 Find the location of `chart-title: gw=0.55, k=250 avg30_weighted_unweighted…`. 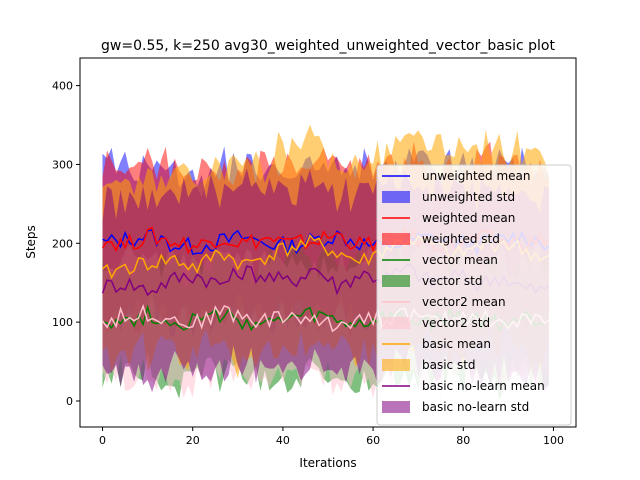

chart-title: gw=0.55, k=250 avg30_weighted_unweighted… is located at coordinates (328, 46).